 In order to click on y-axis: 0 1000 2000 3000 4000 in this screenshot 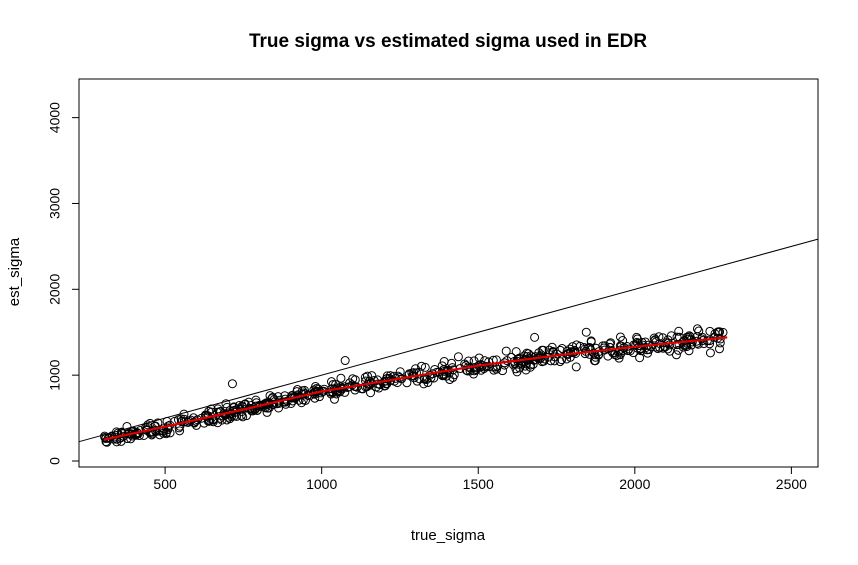, I will do `click(63, 283)`.